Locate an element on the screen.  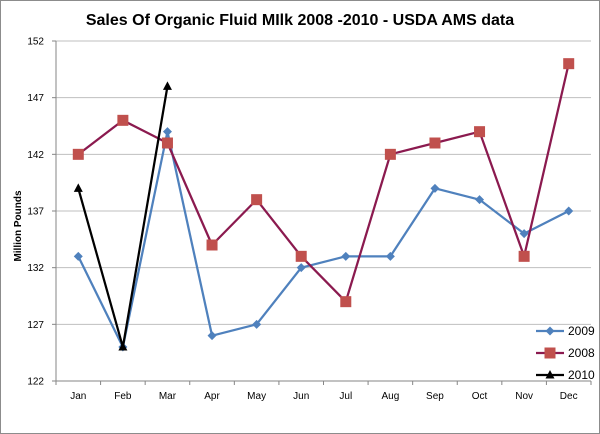
legend-item-2010: 2010 is located at coordinates (565, 375).